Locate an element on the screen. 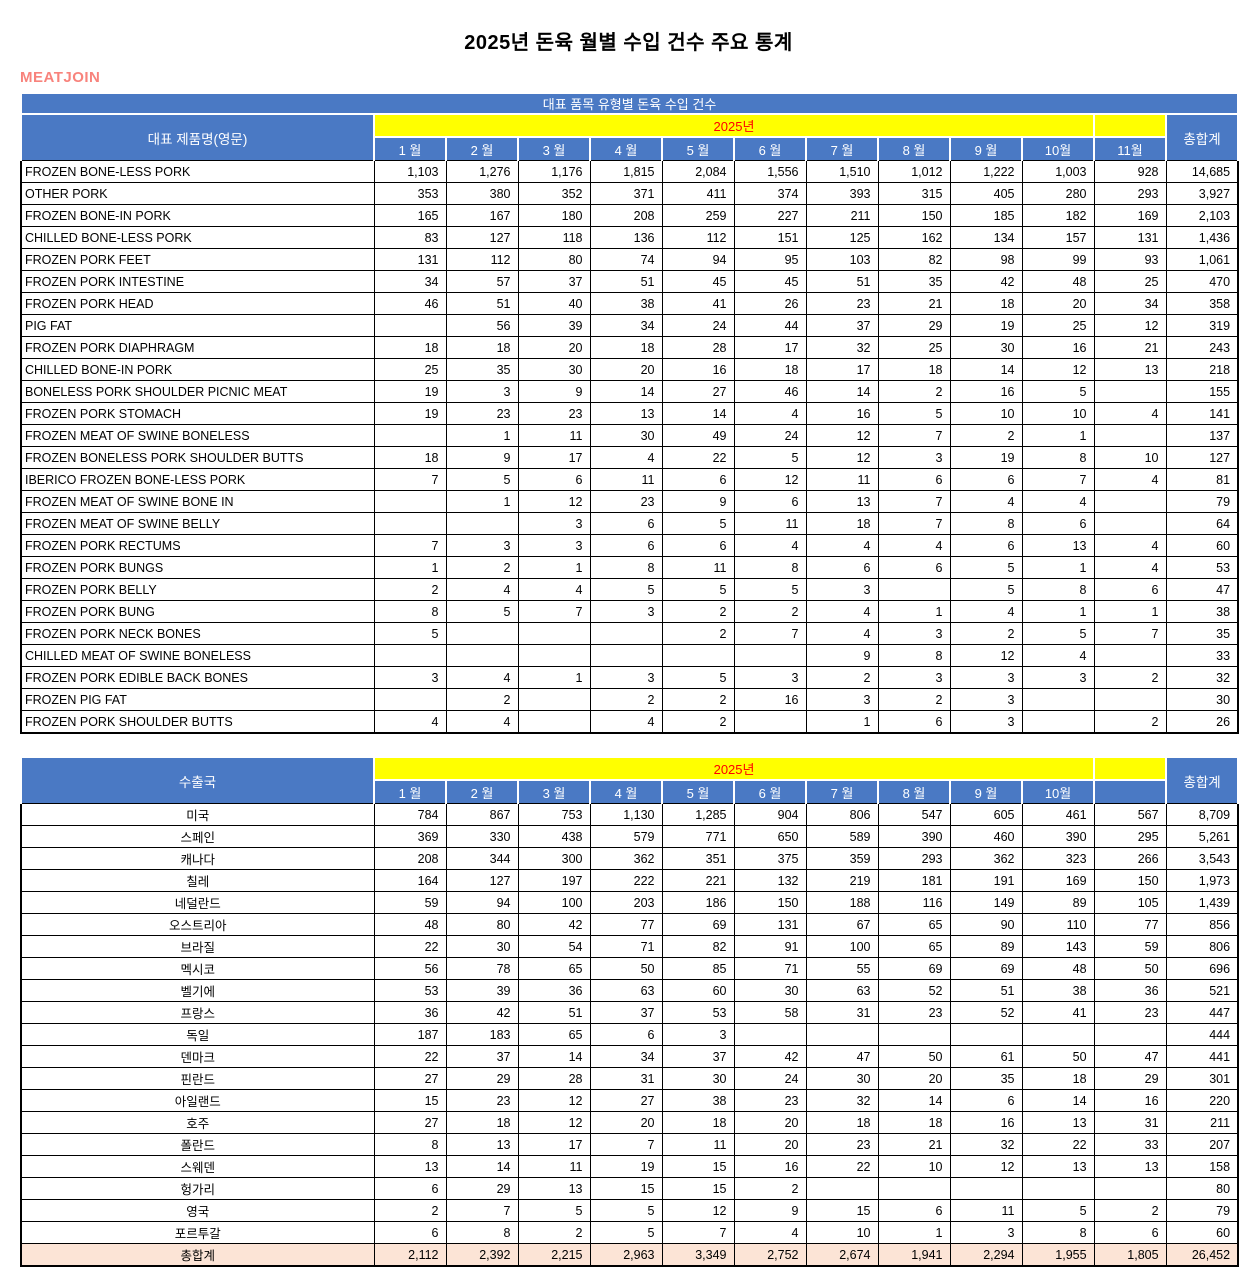  row-total-cell: 32 is located at coordinates (1202, 677).